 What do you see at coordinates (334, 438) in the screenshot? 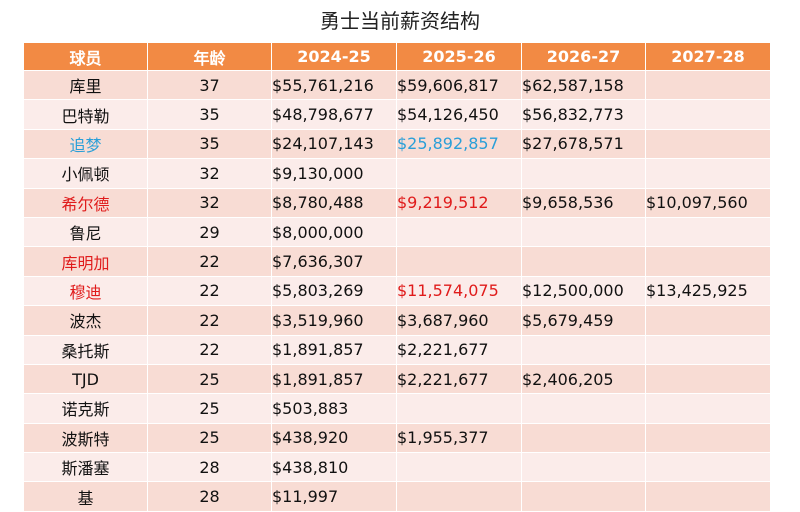
I see `salary-2024-25: $438,920` at bounding box center [334, 438].